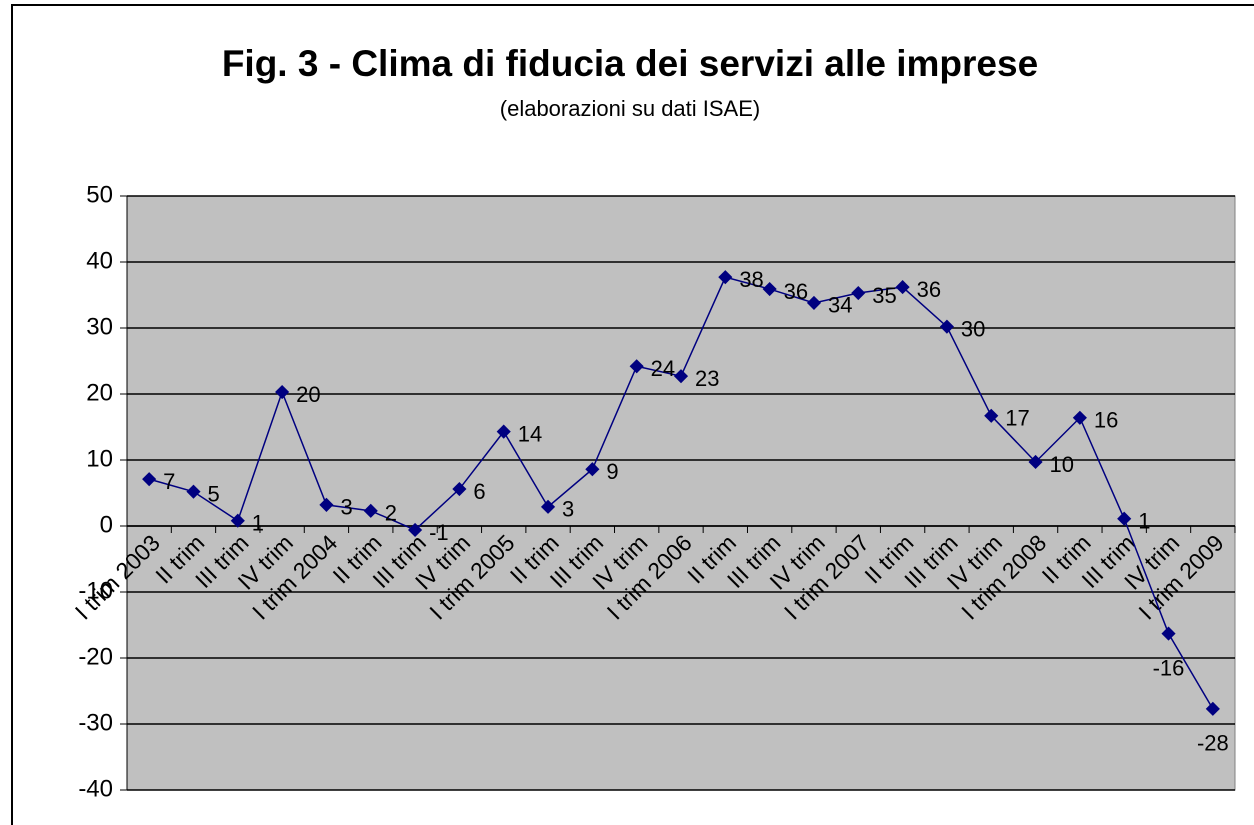 The height and width of the screenshot is (825, 1254). What do you see at coordinates (106, 524) in the screenshot?
I see `y-tick-label: 0` at bounding box center [106, 524].